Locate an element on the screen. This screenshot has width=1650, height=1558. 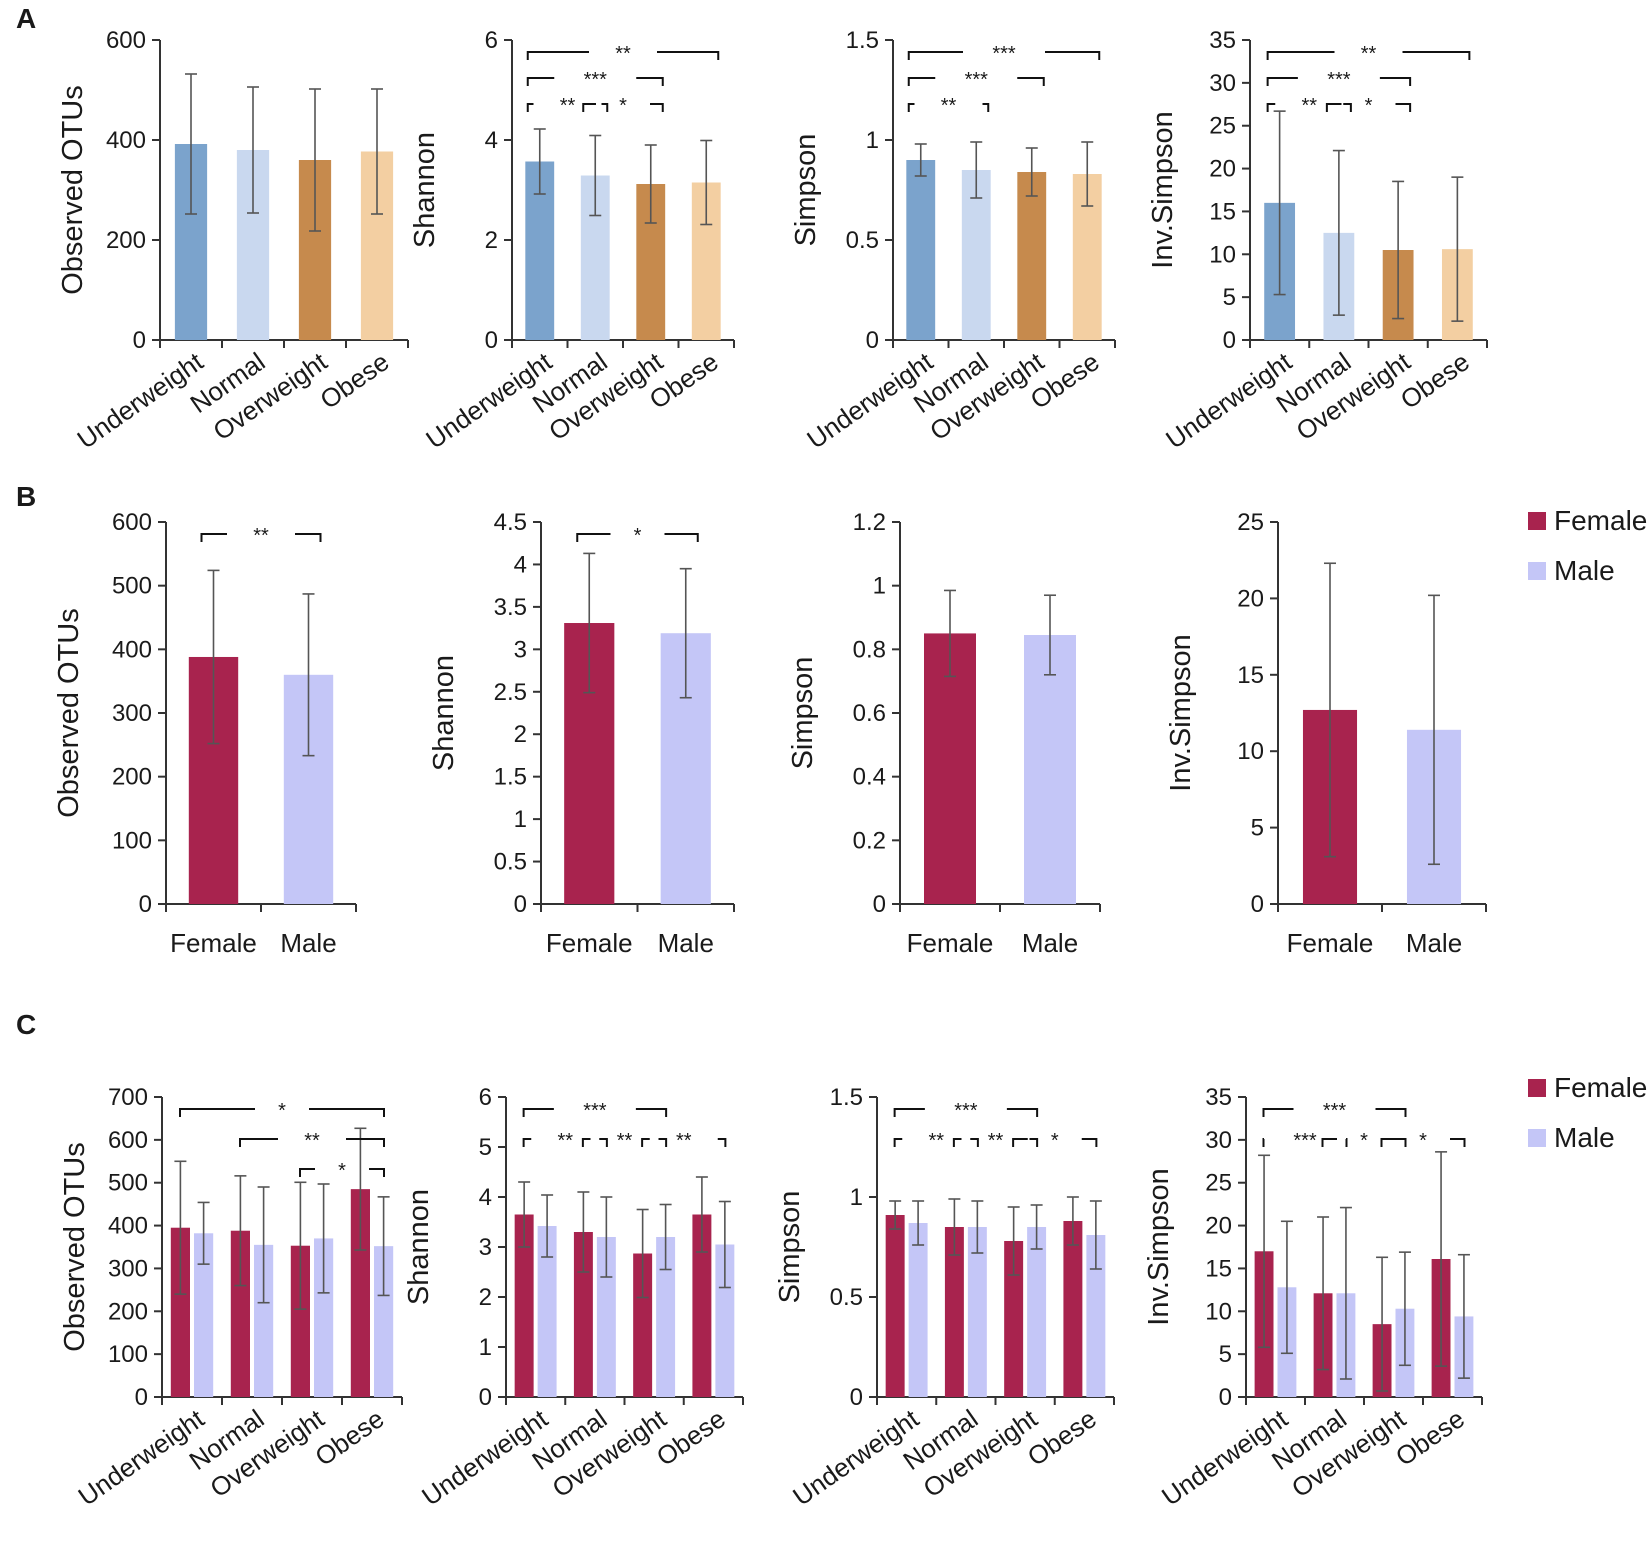
y-tick-label: 300 is located at coordinates (132, 713).